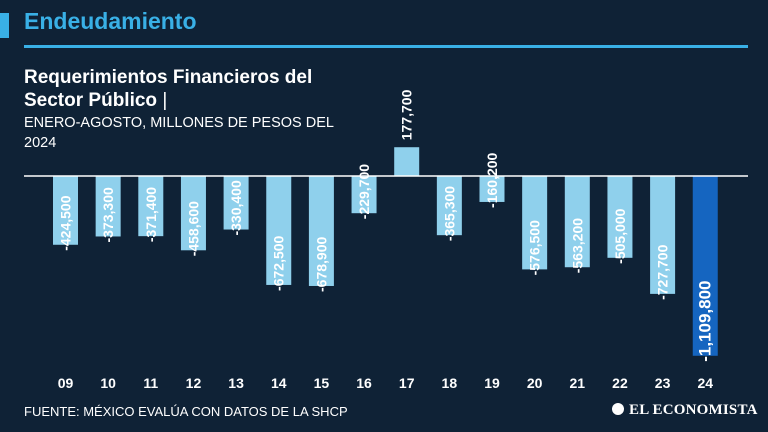 Image resolution: width=768 pixels, height=432 pixels. Describe the element at coordinates (620, 383) in the screenshot. I see `category-label-22: 22` at that location.